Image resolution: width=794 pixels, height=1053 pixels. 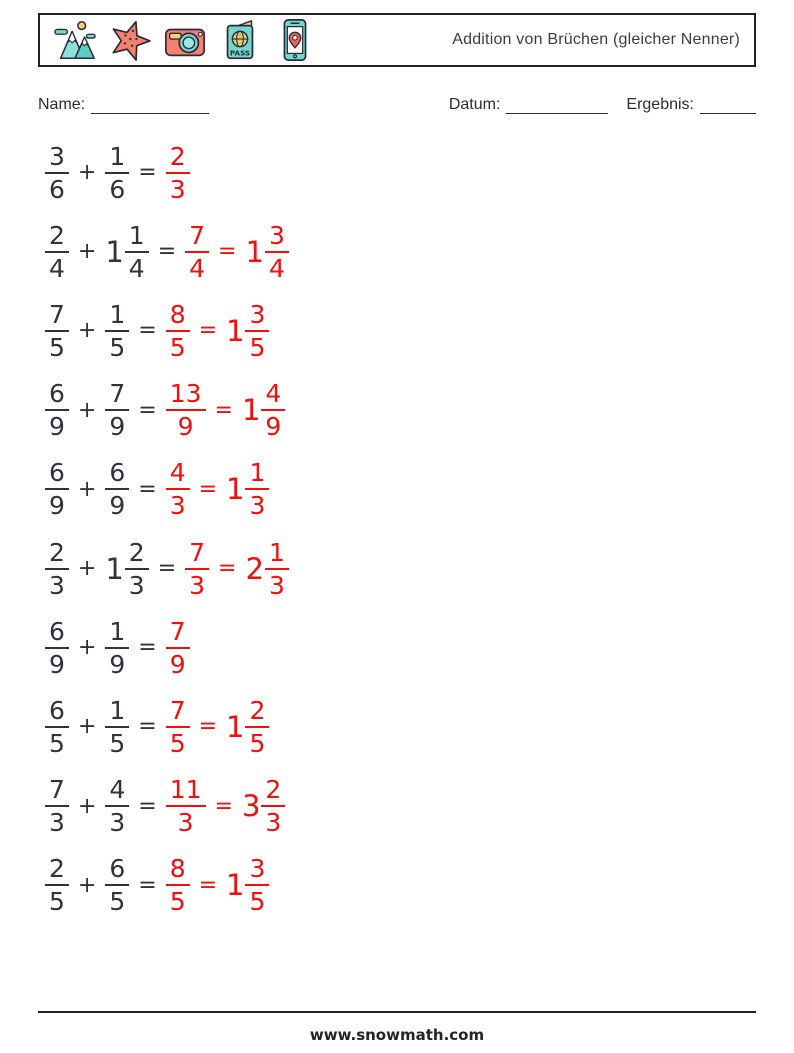 I want to click on problem-row: 3 6 +1 6 = 2 3, so click(x=400, y=172).